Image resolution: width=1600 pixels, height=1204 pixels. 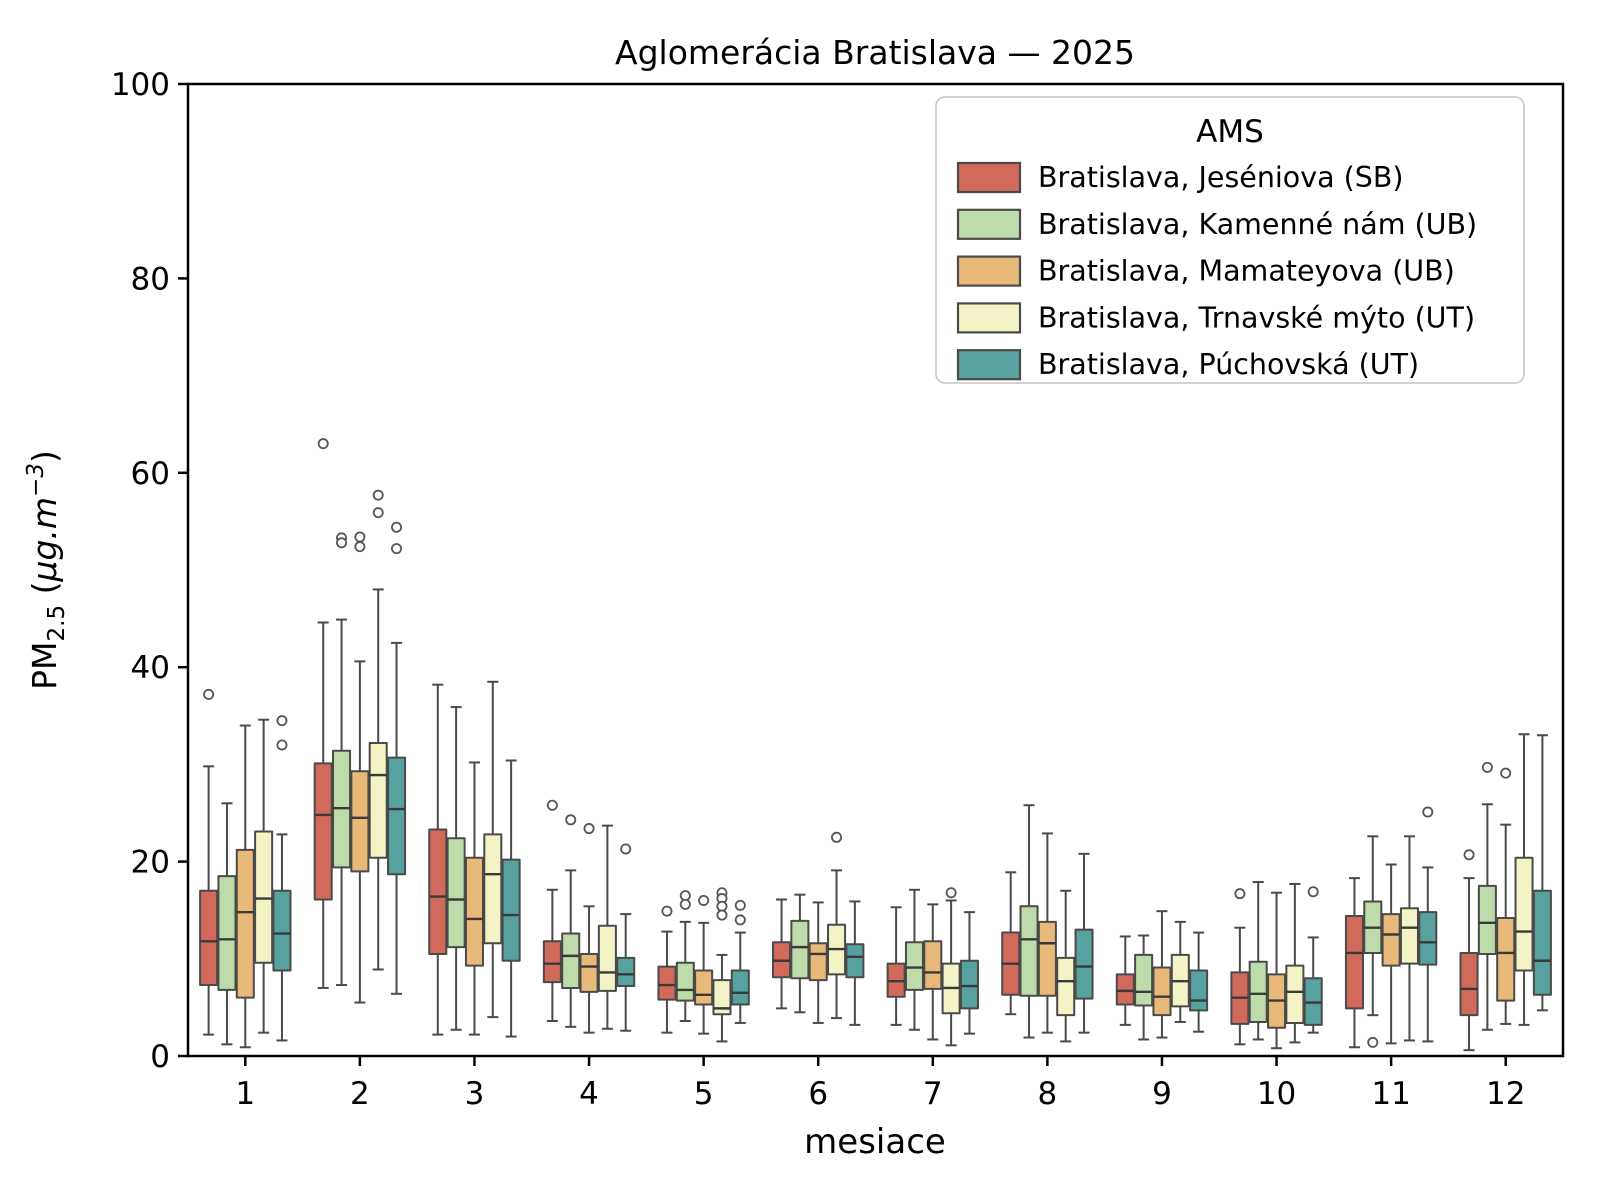 What do you see at coordinates (782, 954) in the screenshot?
I see `box-jeseniova-m6` at bounding box center [782, 954].